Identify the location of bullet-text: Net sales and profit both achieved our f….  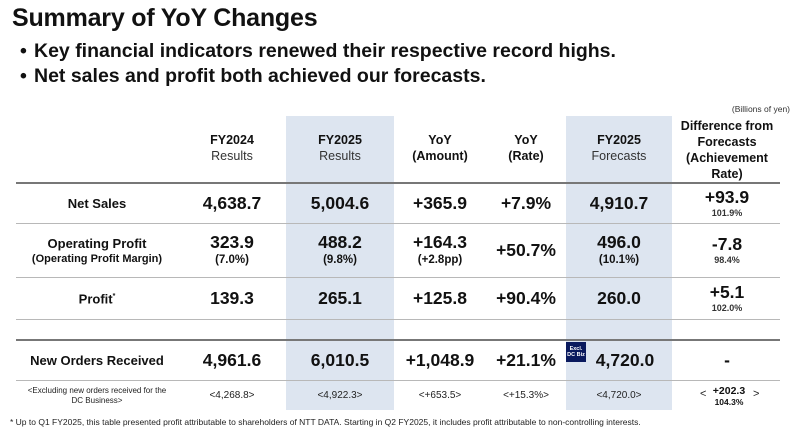
(260, 76).